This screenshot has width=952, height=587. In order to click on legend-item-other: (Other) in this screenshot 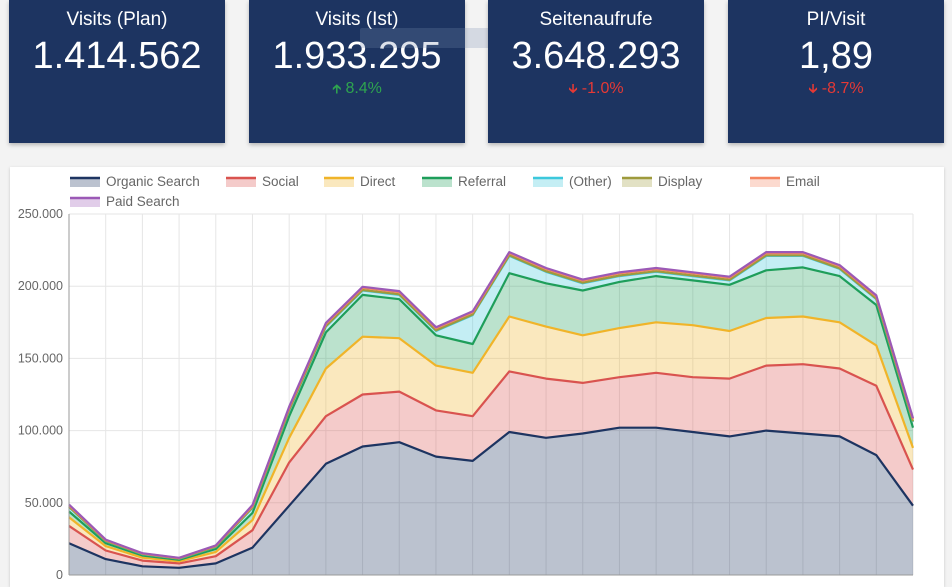, I will do `click(572, 181)`.